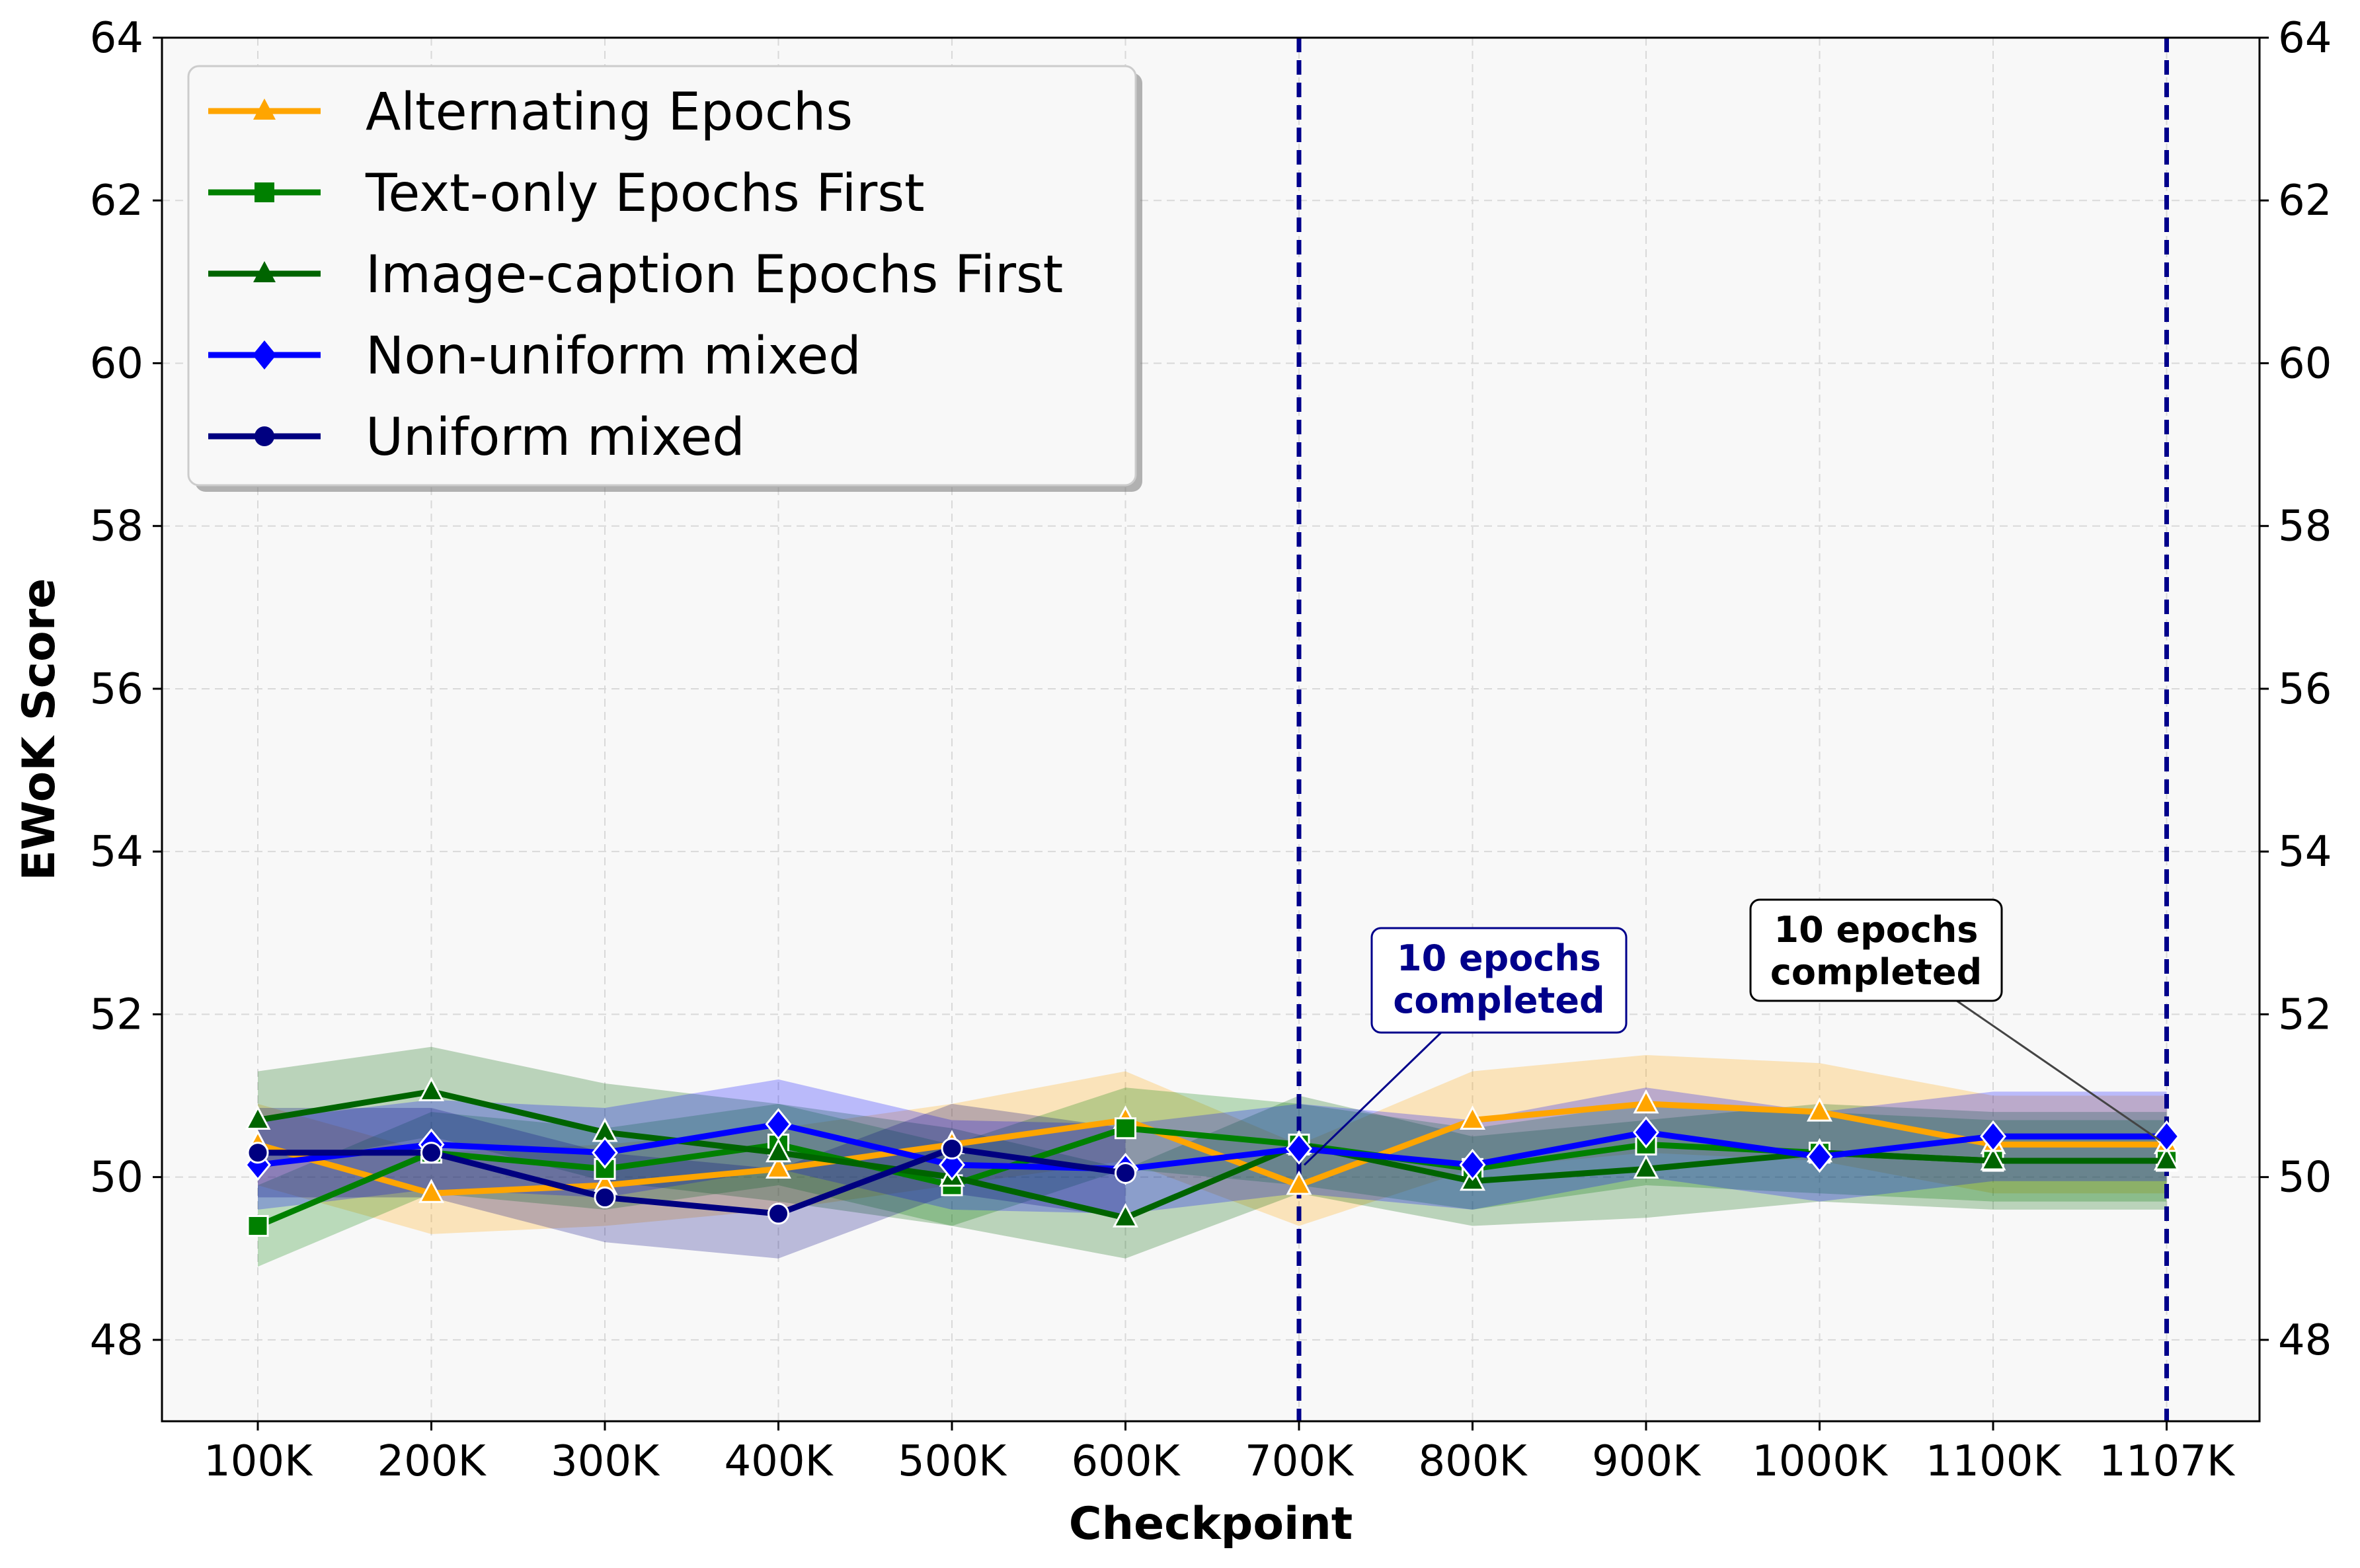 The image size is (2360, 1568). What do you see at coordinates (714, 275) in the screenshot?
I see `legend-label-image-caption-epochs-first: Image-caption Epochs First` at bounding box center [714, 275].